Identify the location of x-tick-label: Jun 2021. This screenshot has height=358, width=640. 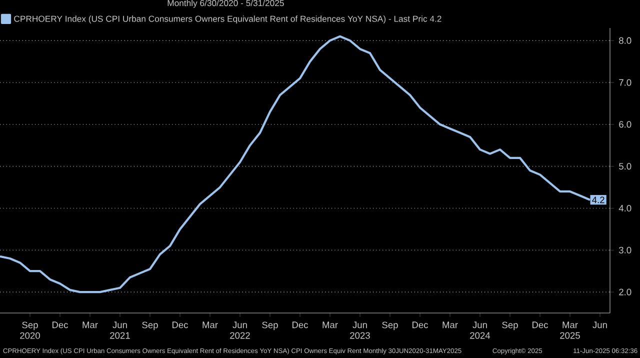
(120, 330).